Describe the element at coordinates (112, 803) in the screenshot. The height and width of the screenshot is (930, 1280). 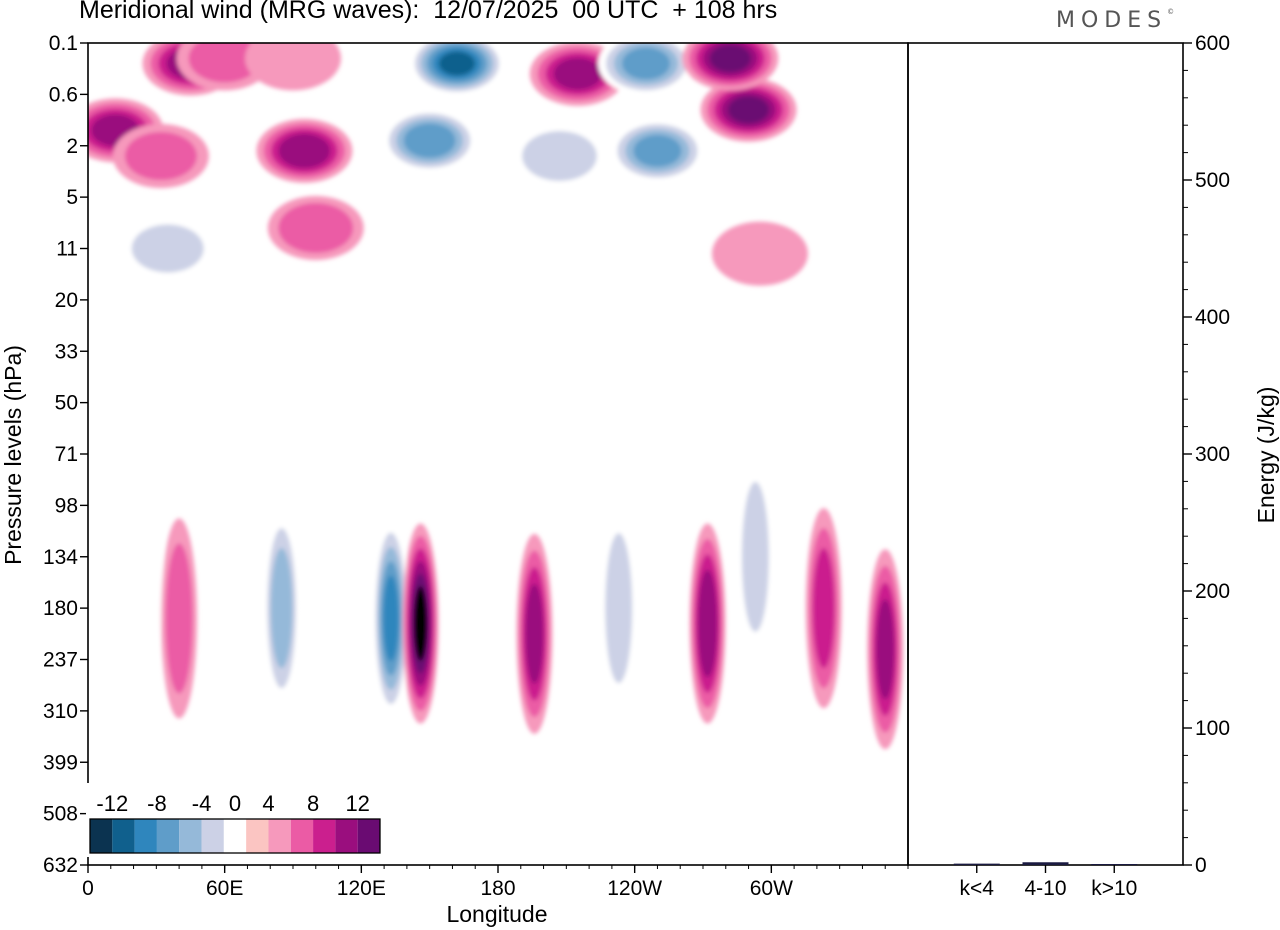
I see `colorbar-label: -12` at that location.